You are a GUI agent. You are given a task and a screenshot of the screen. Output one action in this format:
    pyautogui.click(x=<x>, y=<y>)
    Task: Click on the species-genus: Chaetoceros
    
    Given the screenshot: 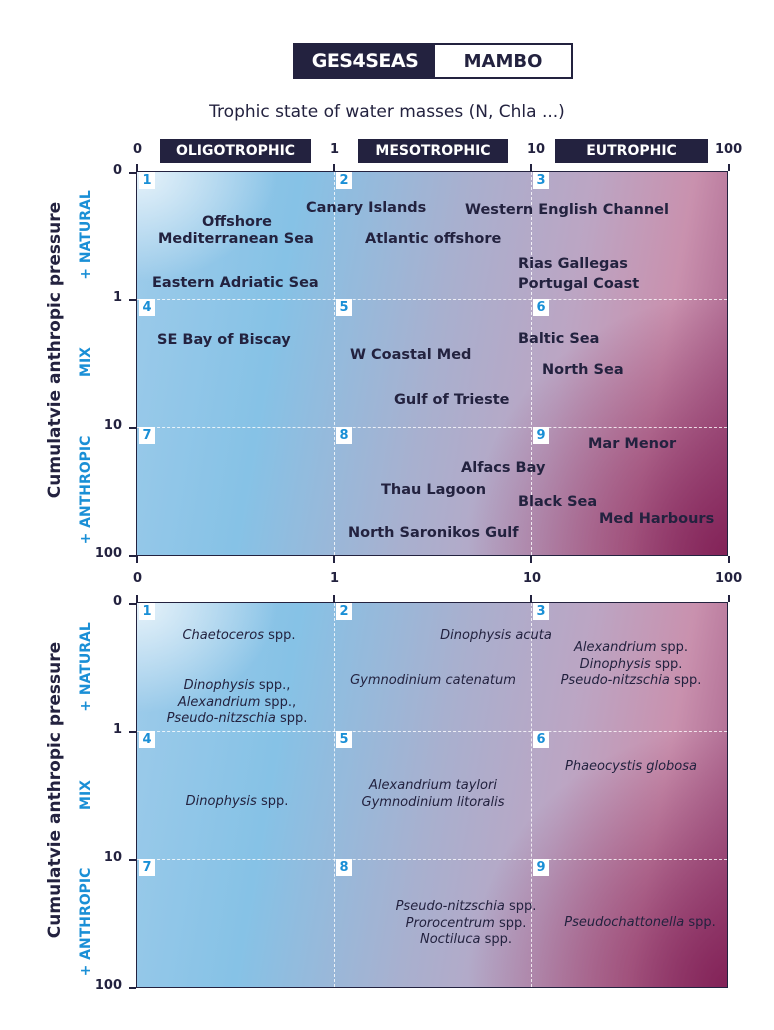 What is the action you would take?
    pyautogui.click(x=223, y=635)
    